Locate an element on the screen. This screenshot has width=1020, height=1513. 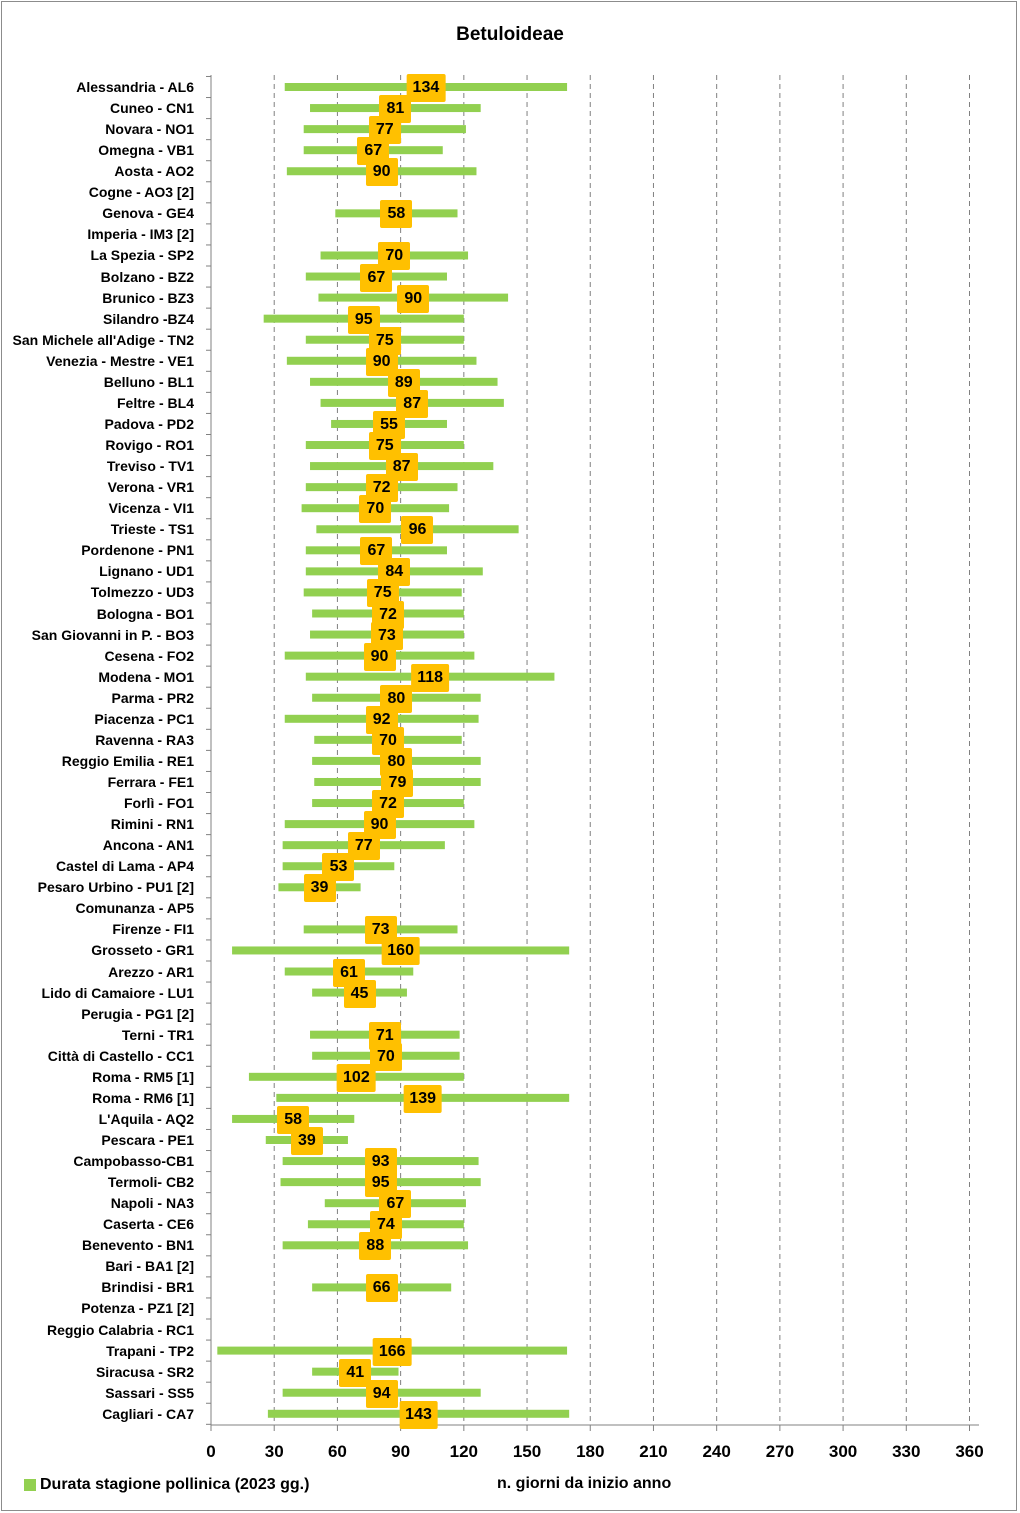
station-label: Potenza - PZ1 [2] is located at coordinates (137, 1308).